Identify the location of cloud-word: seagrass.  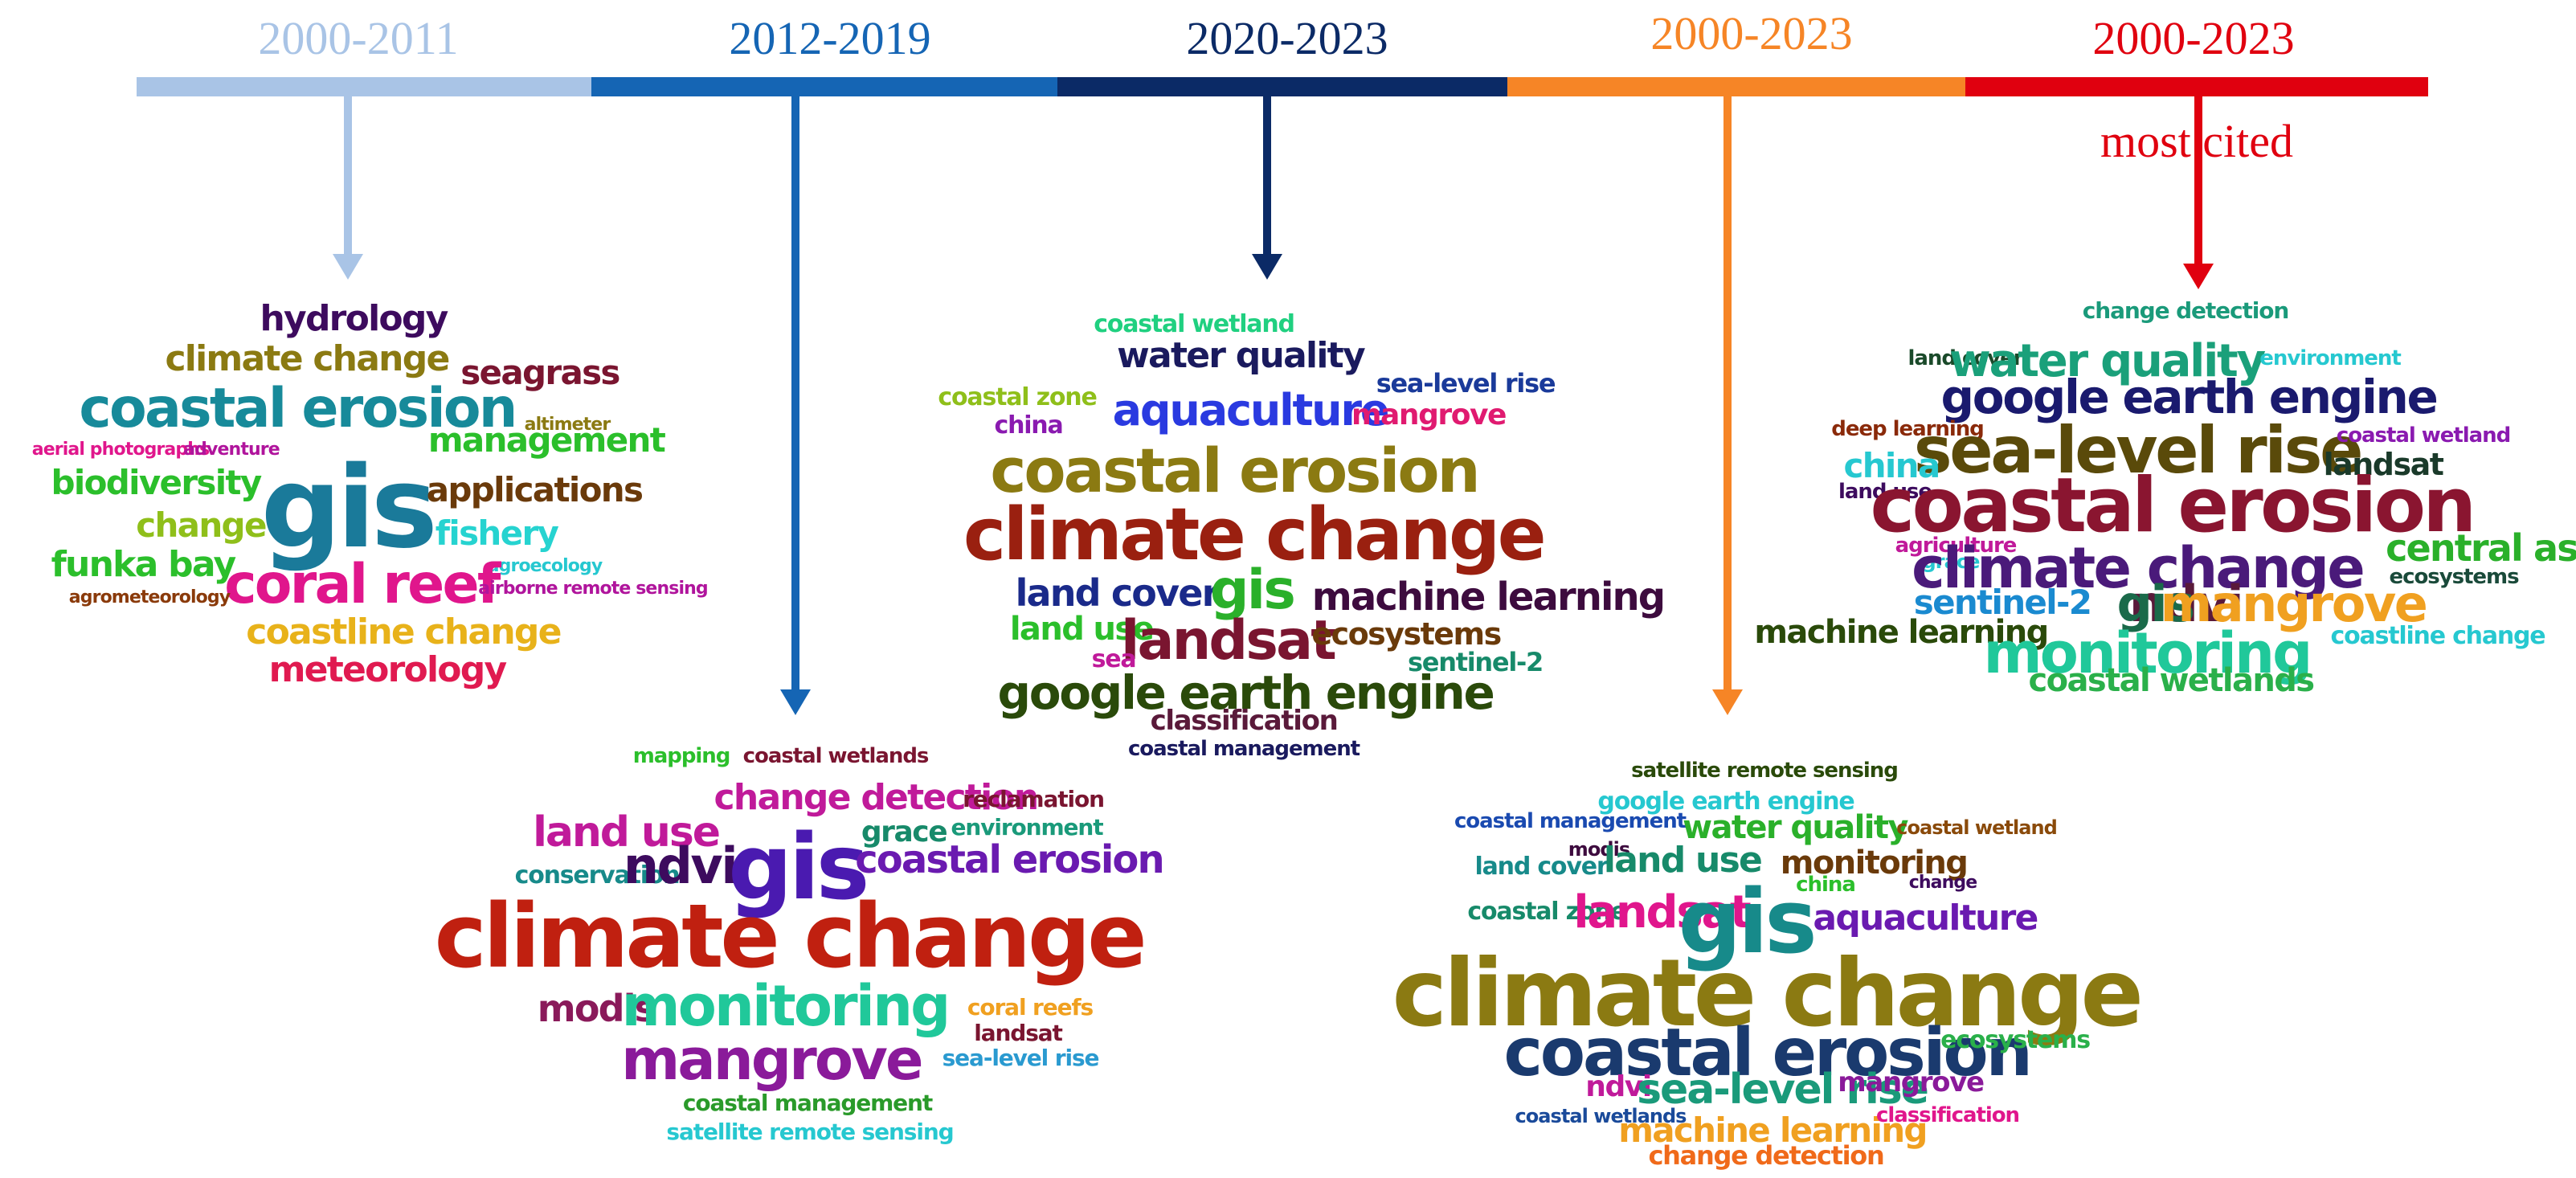
(540, 373).